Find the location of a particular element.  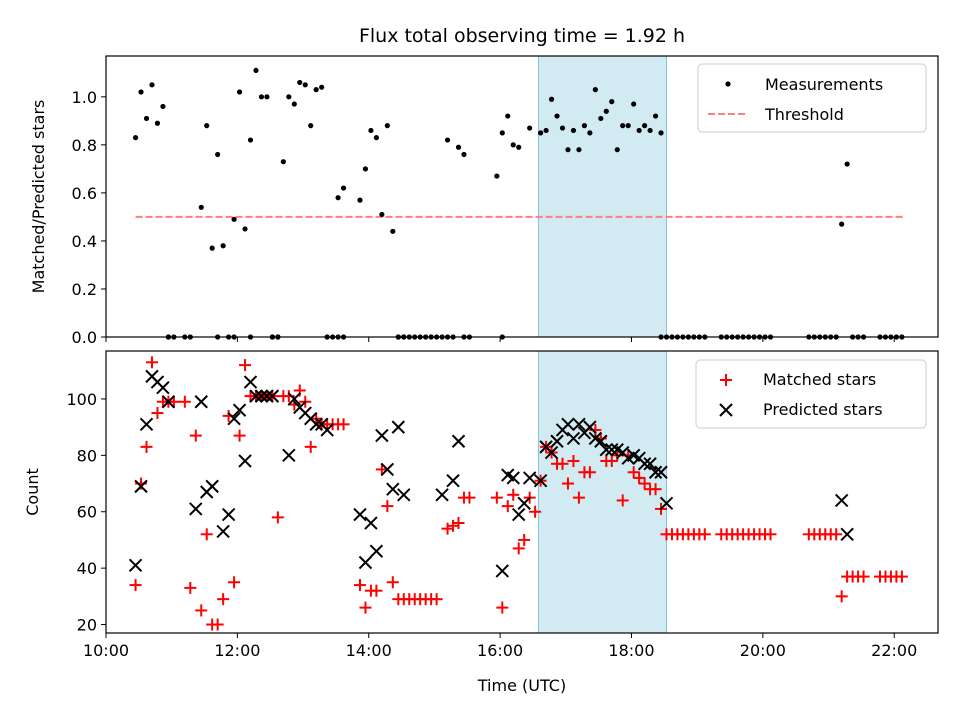

legend-measurements-label: Measurements is located at coordinates (824, 84).